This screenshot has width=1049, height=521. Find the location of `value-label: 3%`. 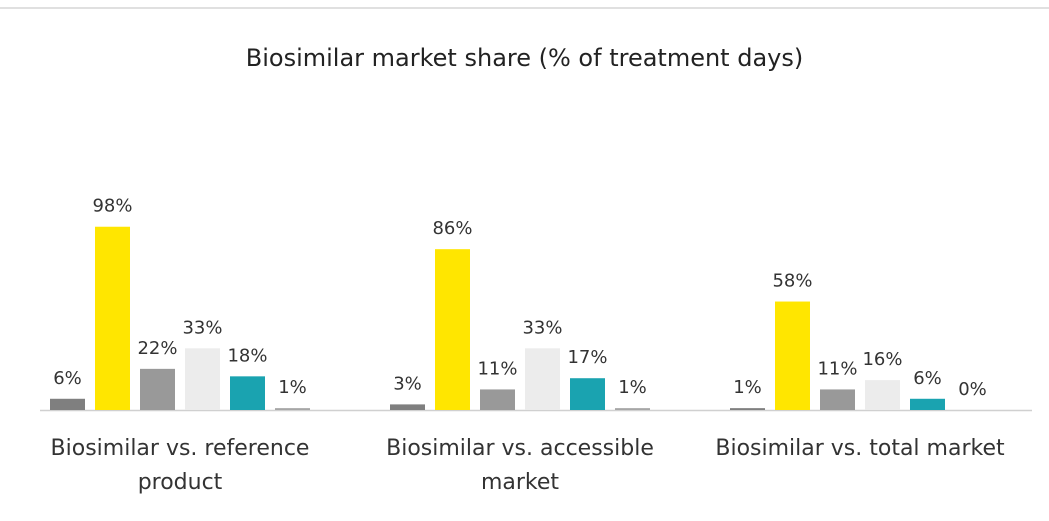

value-label: 3% is located at coordinates (407, 383).